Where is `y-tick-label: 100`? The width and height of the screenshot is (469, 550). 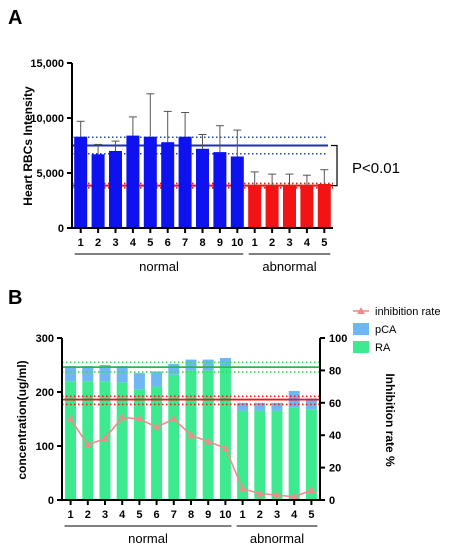
y-tick-label: 100 is located at coordinates (45, 447).